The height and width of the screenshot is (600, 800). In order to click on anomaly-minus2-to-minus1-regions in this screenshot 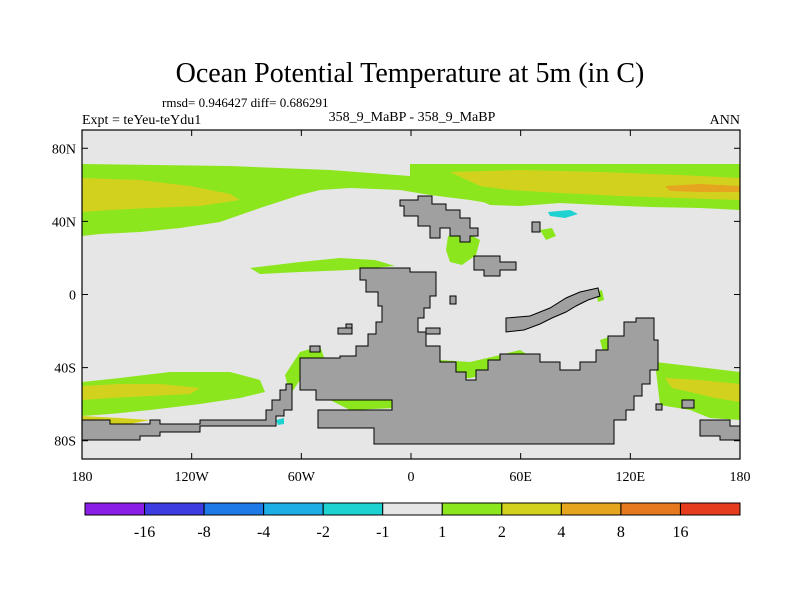, I will do `click(427, 317)`.